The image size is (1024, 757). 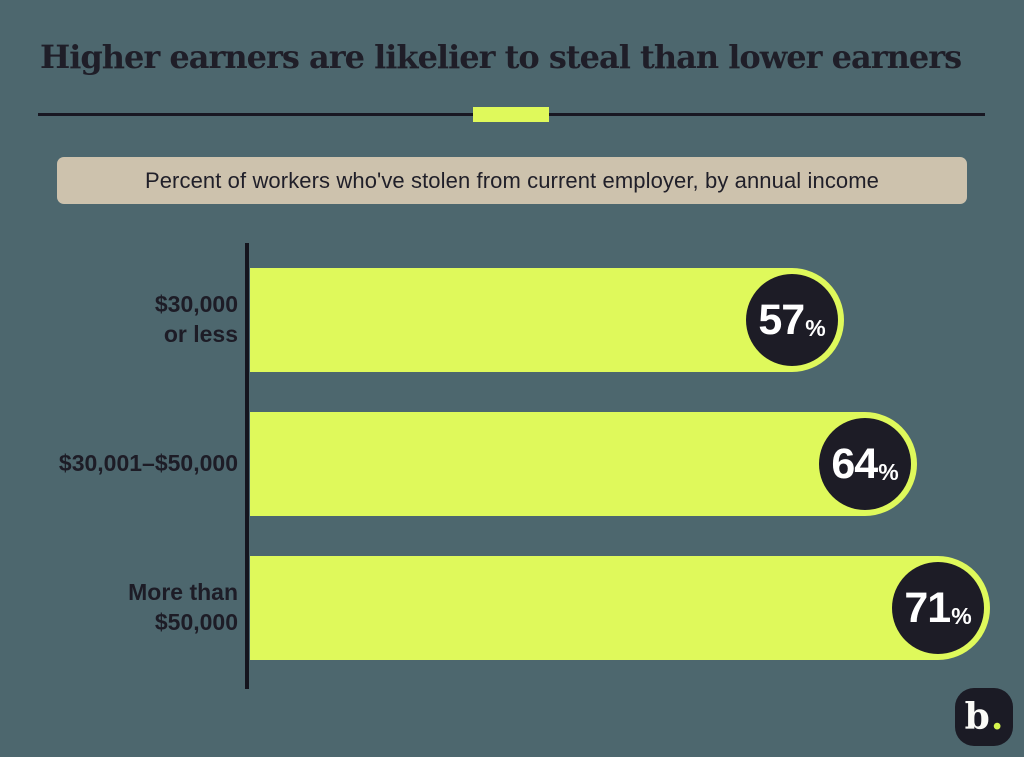 What do you see at coordinates (547, 320) in the screenshot?
I see `bar-30000-or-less: 57%` at bounding box center [547, 320].